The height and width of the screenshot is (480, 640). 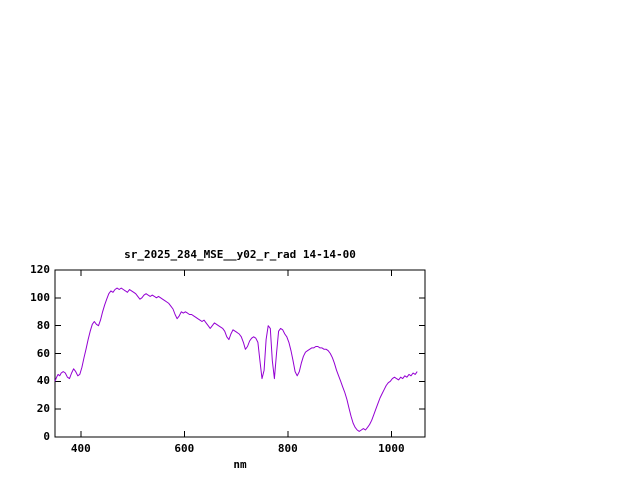 What do you see at coordinates (43, 325) in the screenshot?
I see `y-tick-label: 80` at bounding box center [43, 325].